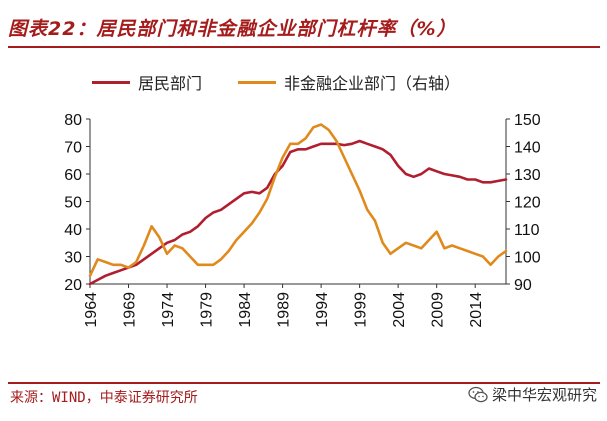  I want to click on watermark: 梁中华宏观研究, so click(532, 394).